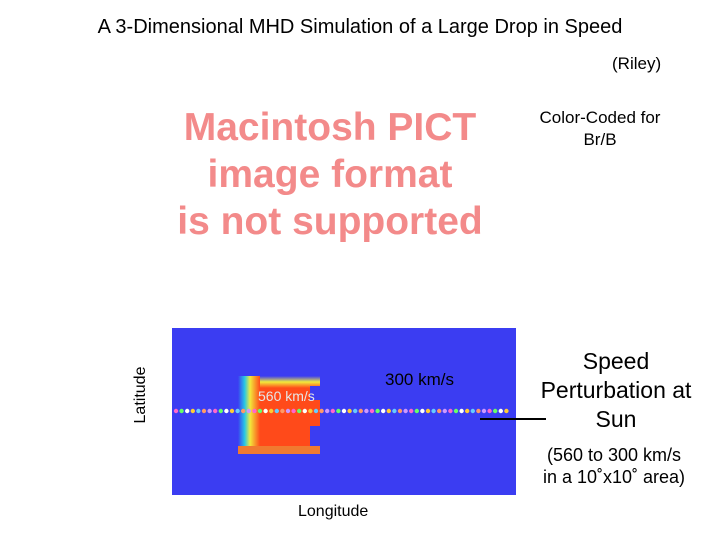  I want to click on range-line-1: (560 to 300 km/s, so click(614, 455).